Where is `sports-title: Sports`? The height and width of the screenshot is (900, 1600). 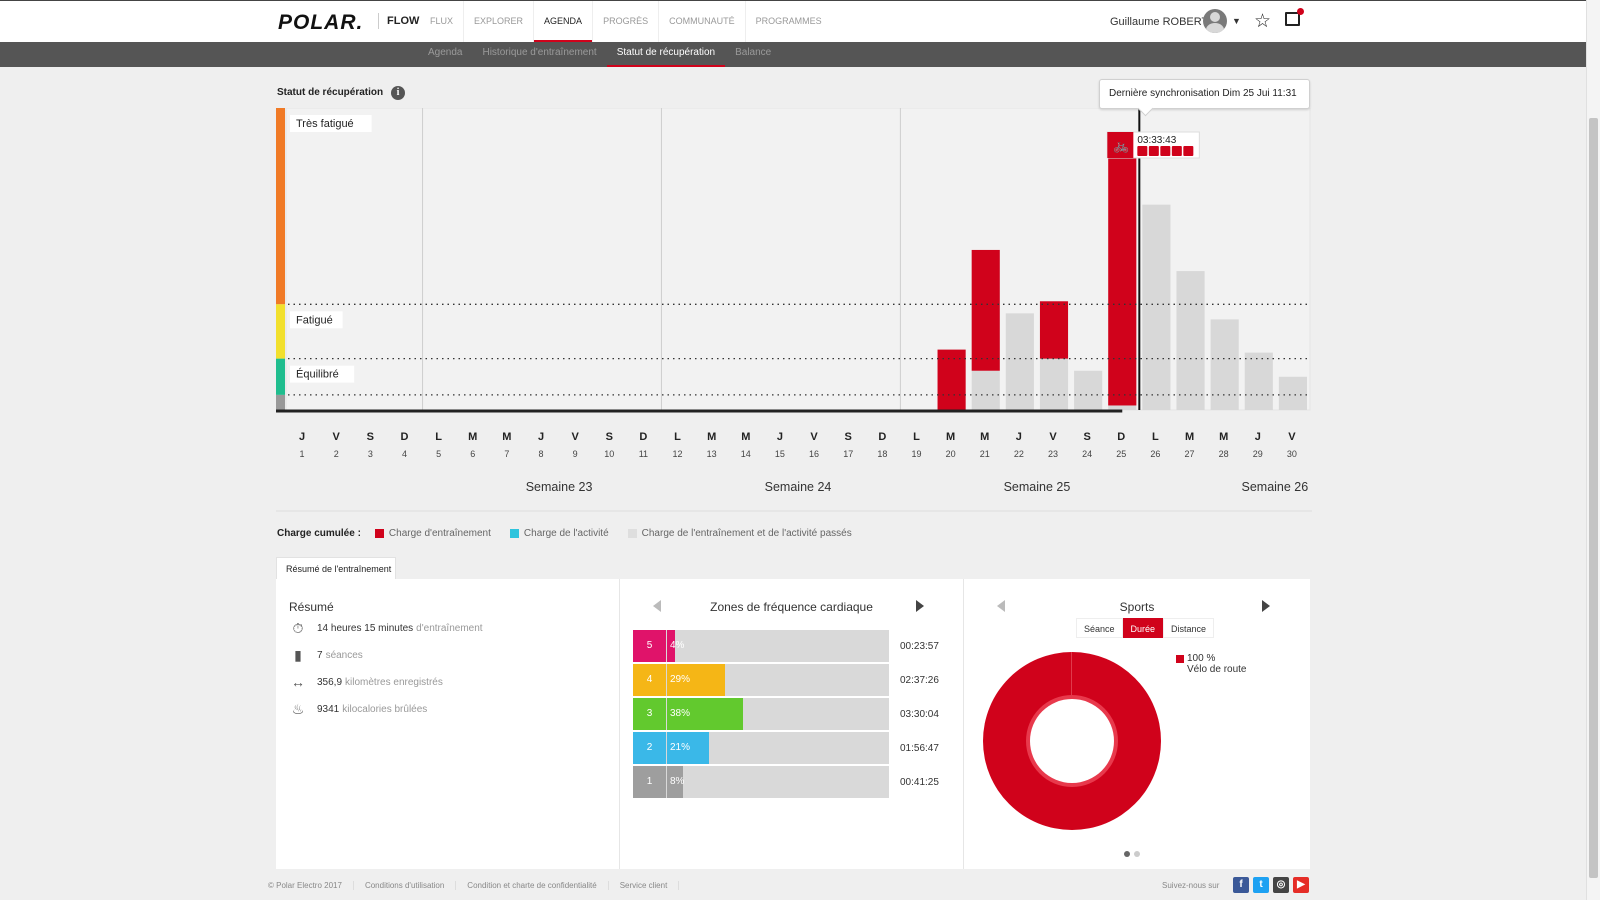 sports-title: Sports is located at coordinates (1137, 607).